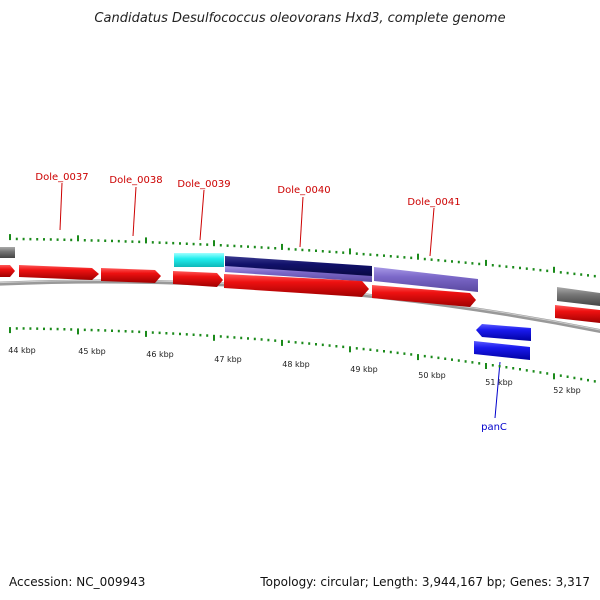 The height and width of the screenshot is (600, 600). What do you see at coordinates (303, 190) in the screenshot?
I see `label-dole-0040: Dole_0040` at bounding box center [303, 190].